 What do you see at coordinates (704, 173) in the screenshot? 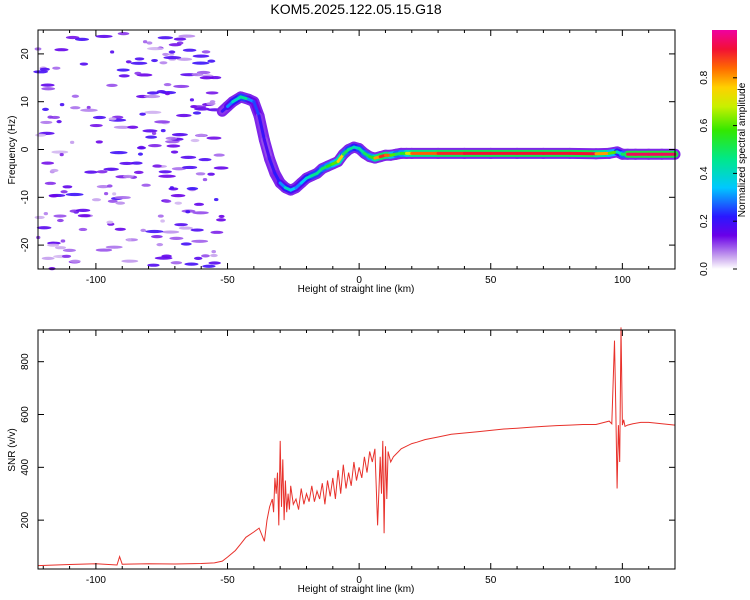
I see `colorbar-tick-label: 0.4` at bounding box center [704, 173].